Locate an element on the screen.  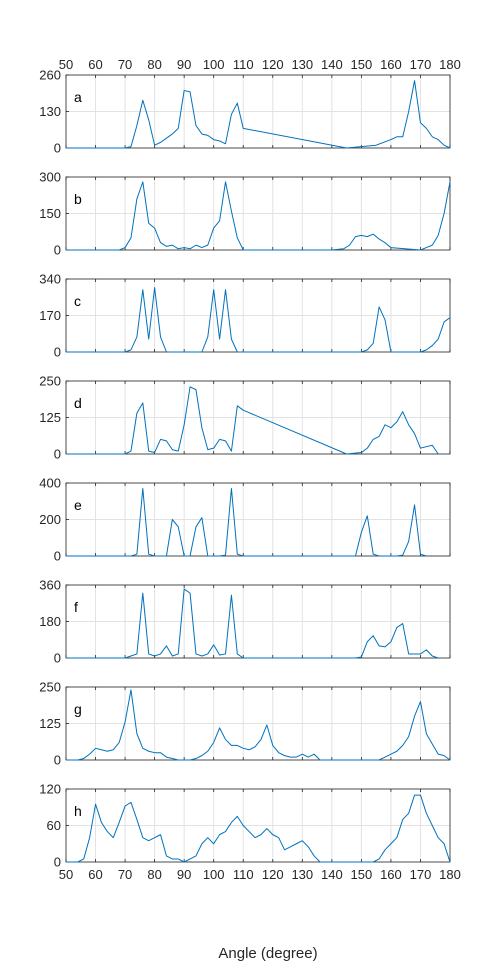
bottom-x-tick-label: 90 is located at coordinates (184, 874).